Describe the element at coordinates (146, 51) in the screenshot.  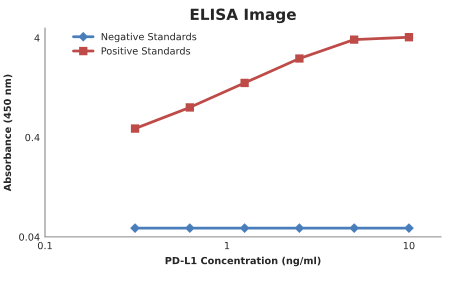
I see `legend-label: Positive Standards` at that location.